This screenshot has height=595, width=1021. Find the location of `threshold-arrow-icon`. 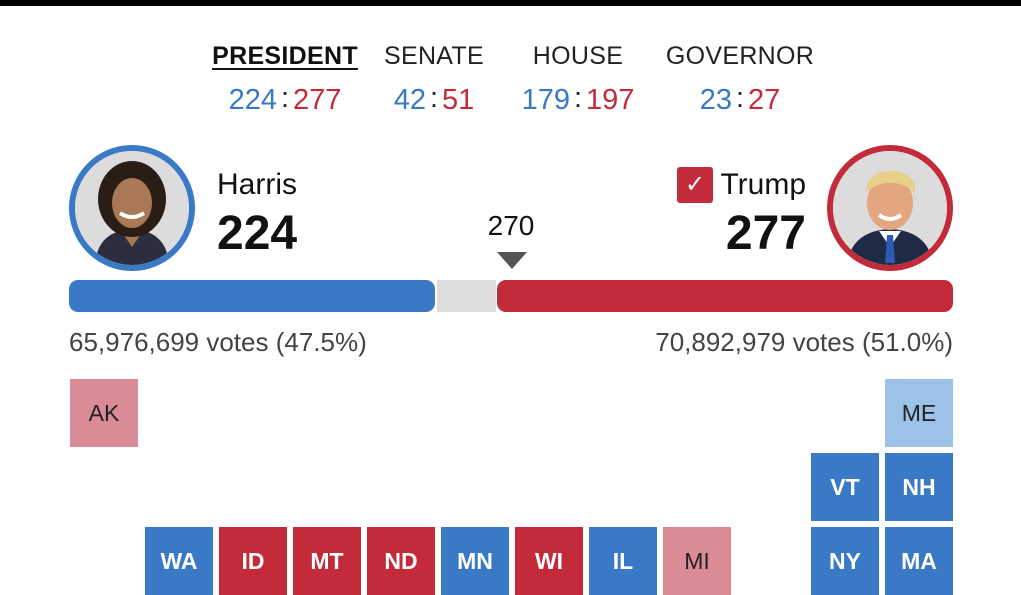

threshold-arrow-icon is located at coordinates (512, 260).